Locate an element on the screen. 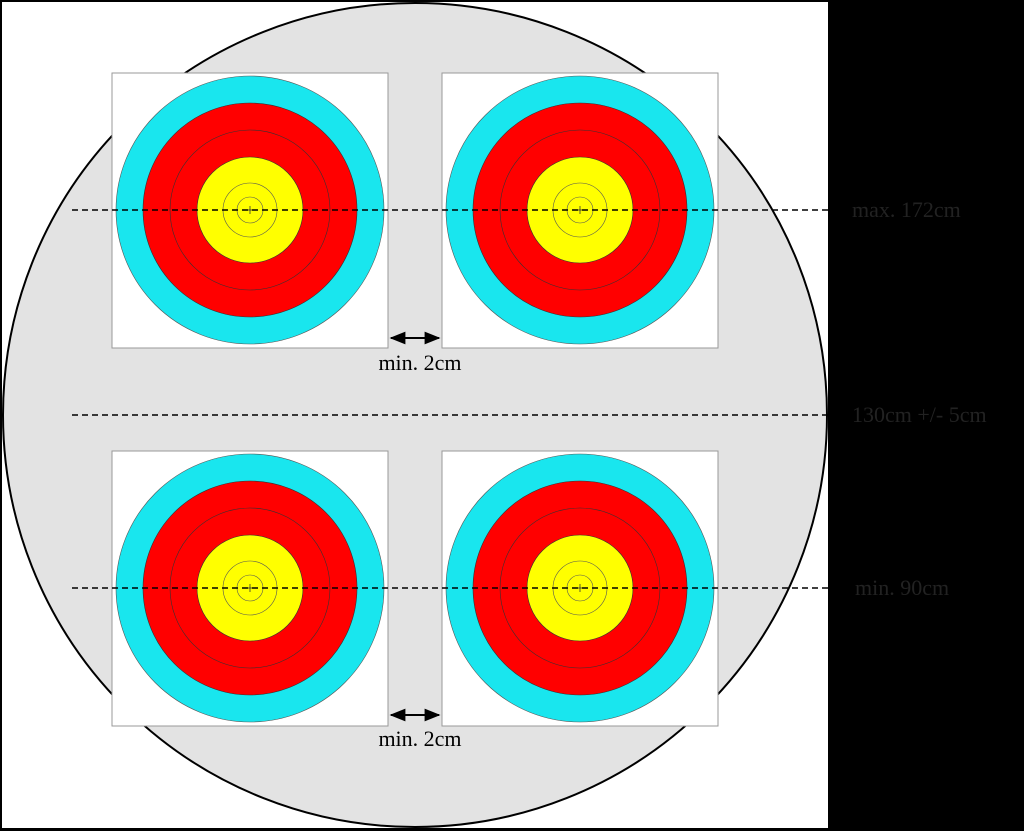 This screenshot has width=1024, height=831. height-label: max. 172cm is located at coordinates (906, 209).